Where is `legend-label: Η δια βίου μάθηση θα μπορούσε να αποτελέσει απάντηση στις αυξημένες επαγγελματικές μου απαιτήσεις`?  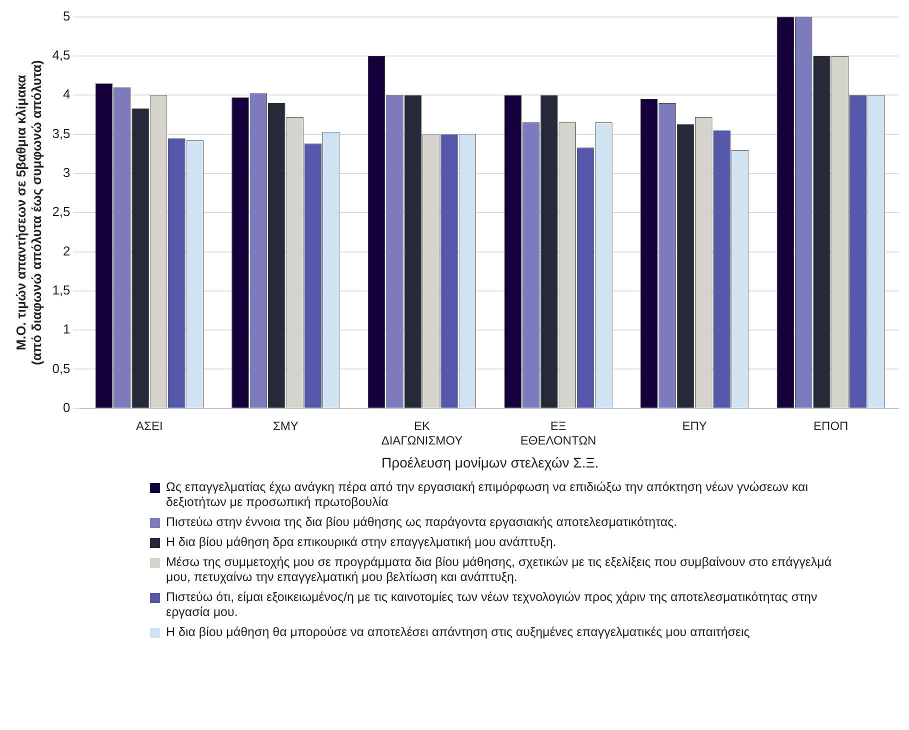 legend-label: Η δια βίου μάθηση θα μπορούσε να αποτελέσει απάντηση στις αυξημένες επαγγελματικές μου απαιτήσεις is located at coordinates (458, 632).